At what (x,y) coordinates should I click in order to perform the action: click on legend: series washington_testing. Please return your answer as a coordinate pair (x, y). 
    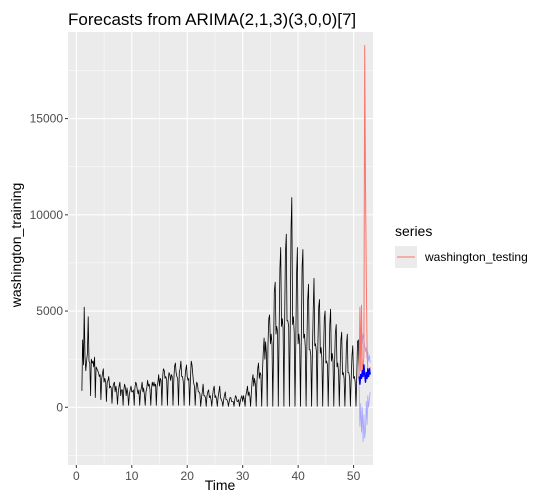
    Looking at the image, I should click on (461, 245).